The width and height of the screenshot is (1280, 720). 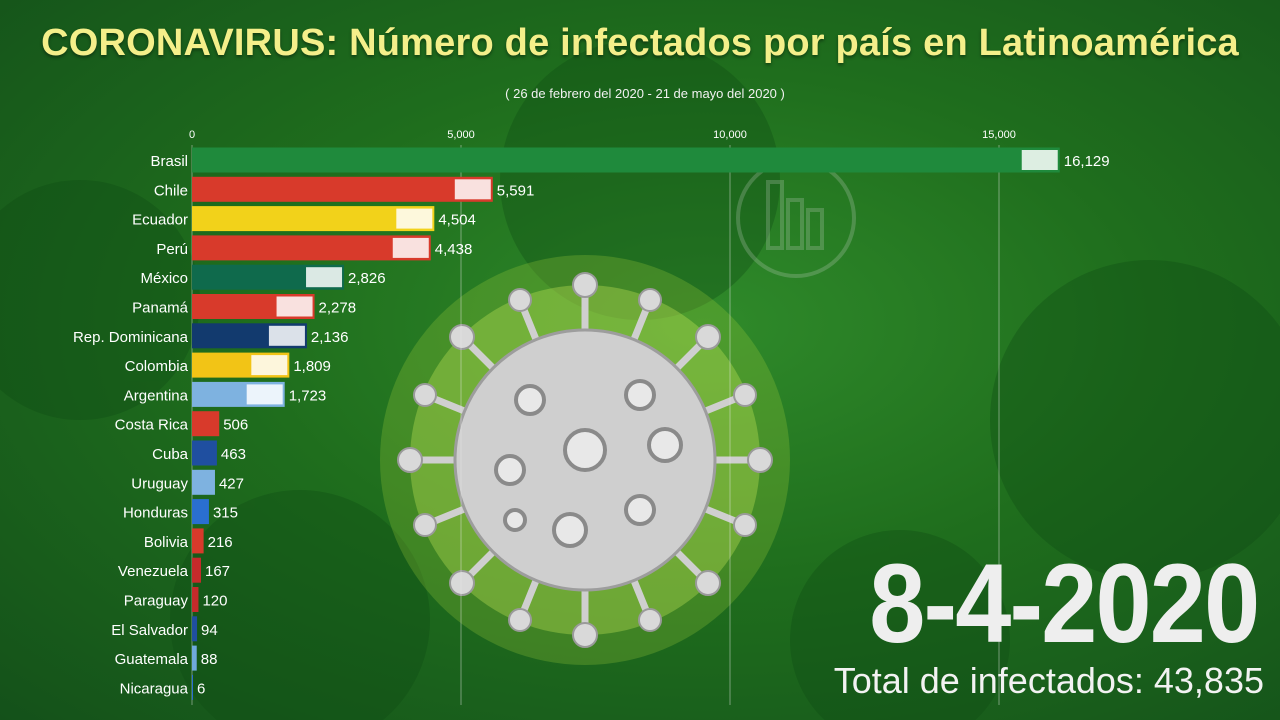 I want to click on category-label: Honduras, so click(x=155, y=513).